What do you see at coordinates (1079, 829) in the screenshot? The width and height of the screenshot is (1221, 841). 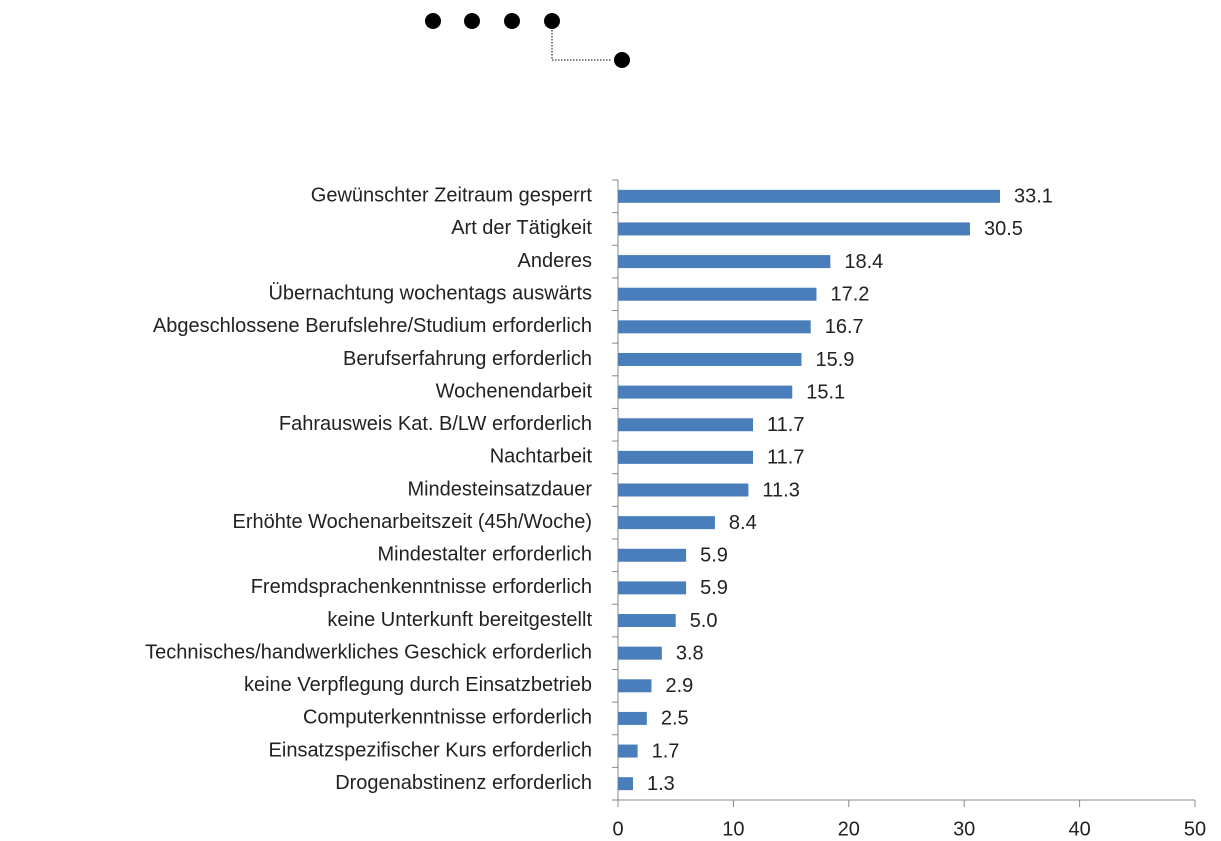 I see `x-tick-label: 40` at bounding box center [1079, 829].